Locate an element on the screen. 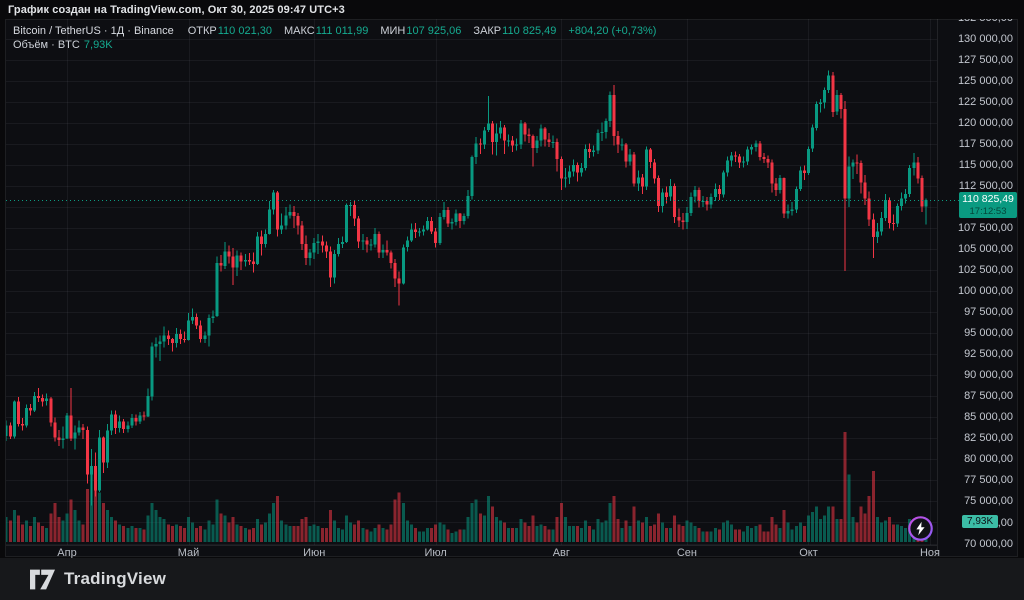 This screenshot has height=600, width=1024. legend-volume-row: Объём · BTC 7,93K is located at coordinates (334, 45).